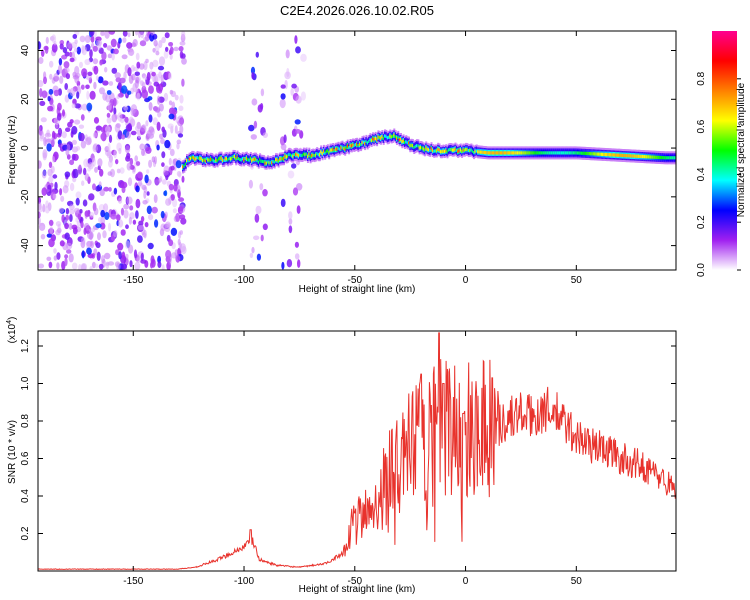 Image resolution: width=750 pixels, height=600 pixels. I want to click on spectrogram-y-tick-label: 20, so click(25, 99).